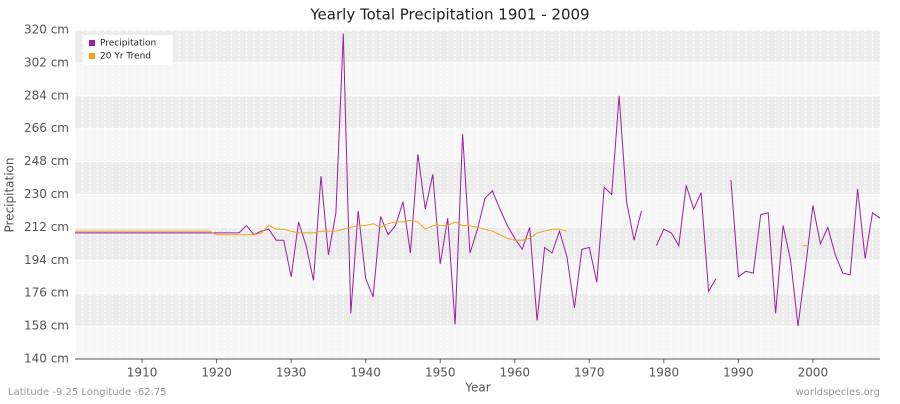 This screenshot has height=404, width=900. I want to click on y-tick-label: 248 cm, so click(46, 161).